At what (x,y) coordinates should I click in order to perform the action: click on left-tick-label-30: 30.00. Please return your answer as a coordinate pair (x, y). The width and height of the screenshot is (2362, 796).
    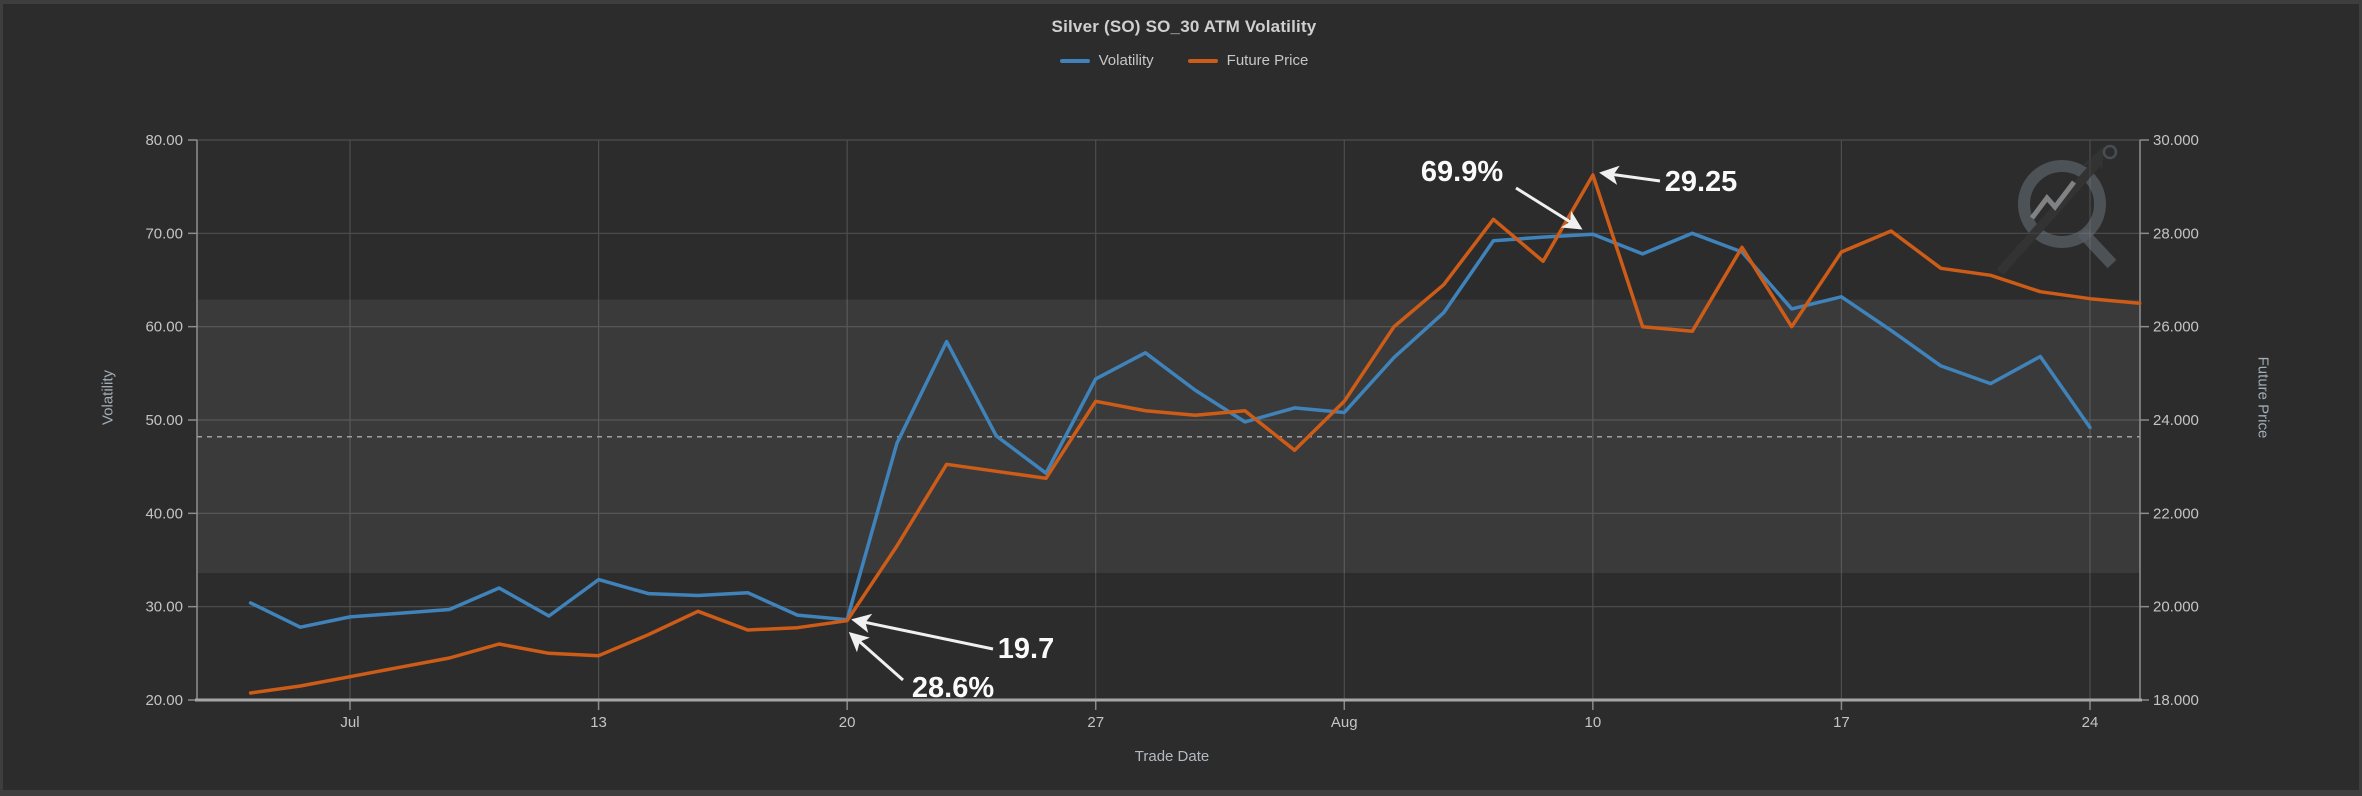
    Looking at the image, I should click on (164, 607).